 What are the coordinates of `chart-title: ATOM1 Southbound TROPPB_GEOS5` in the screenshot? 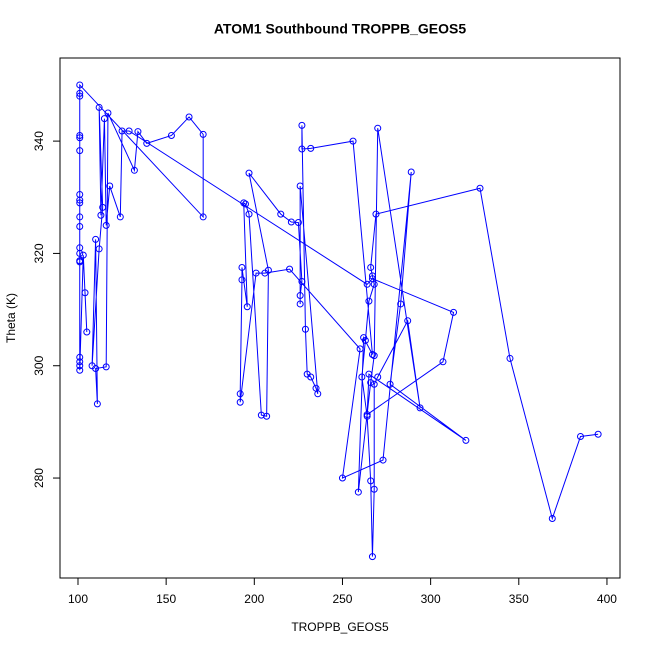 It's located at (340, 29).